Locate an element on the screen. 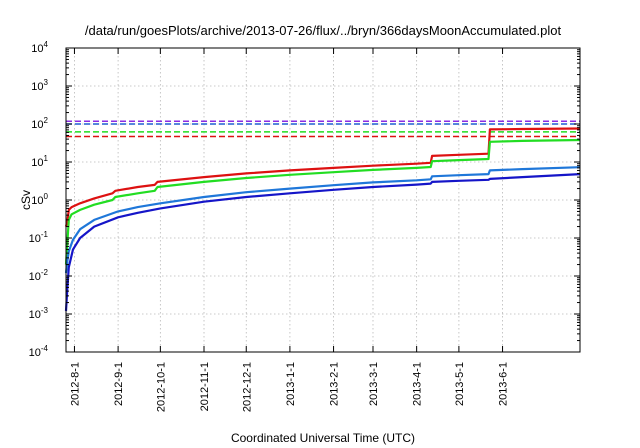  x-axis-label: Coordinated Universal Time (UTC) is located at coordinates (323, 438).